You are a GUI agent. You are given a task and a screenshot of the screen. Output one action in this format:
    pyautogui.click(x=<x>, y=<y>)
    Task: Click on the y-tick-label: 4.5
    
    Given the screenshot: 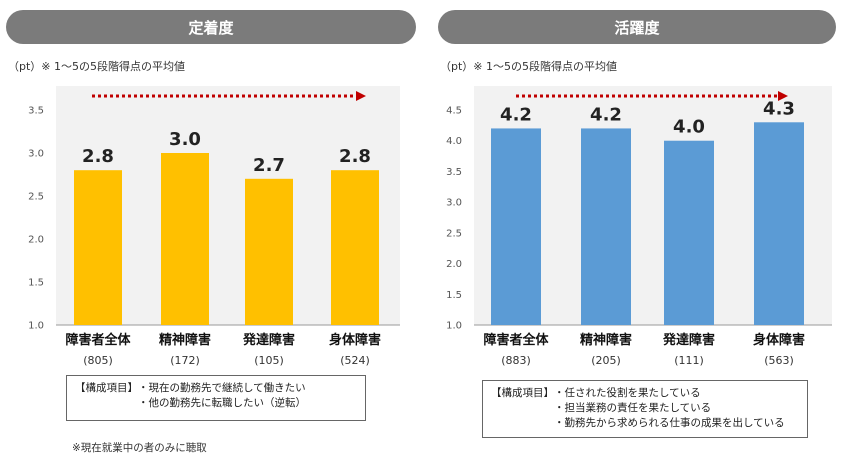 What is the action you would take?
    pyautogui.click(x=454, y=111)
    